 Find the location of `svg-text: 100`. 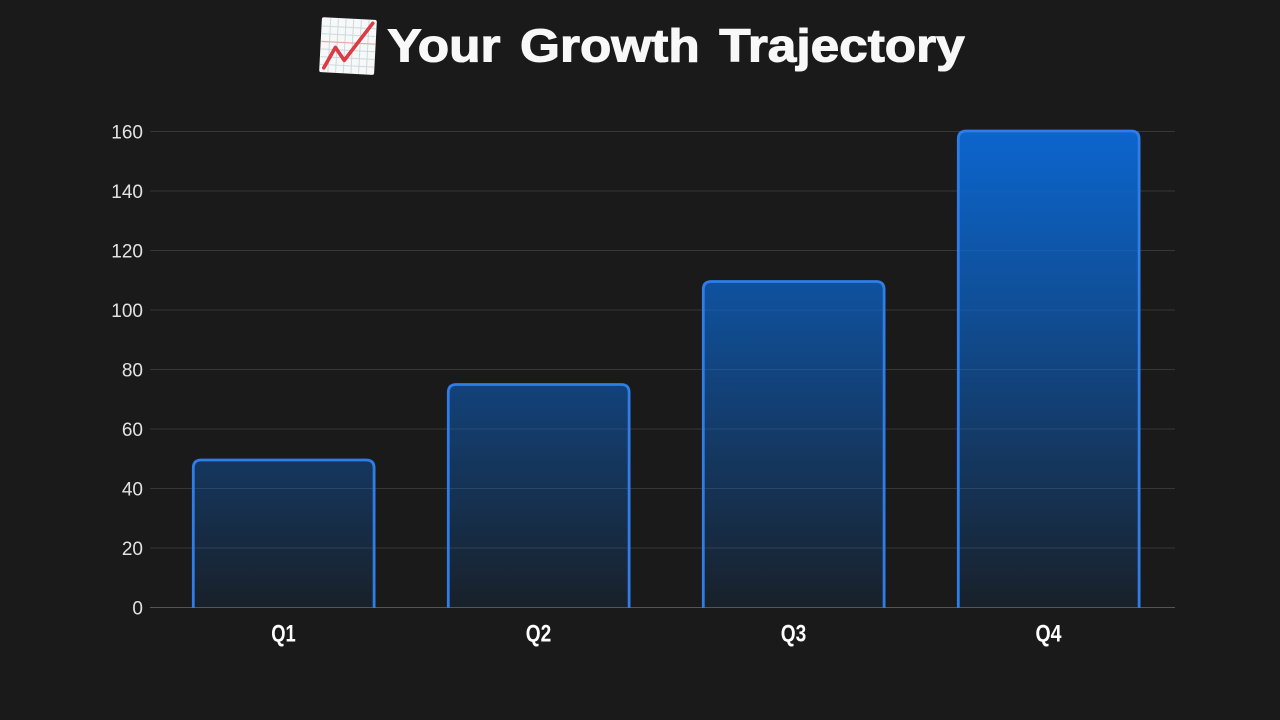

svg-text: 100 is located at coordinates (127, 311).